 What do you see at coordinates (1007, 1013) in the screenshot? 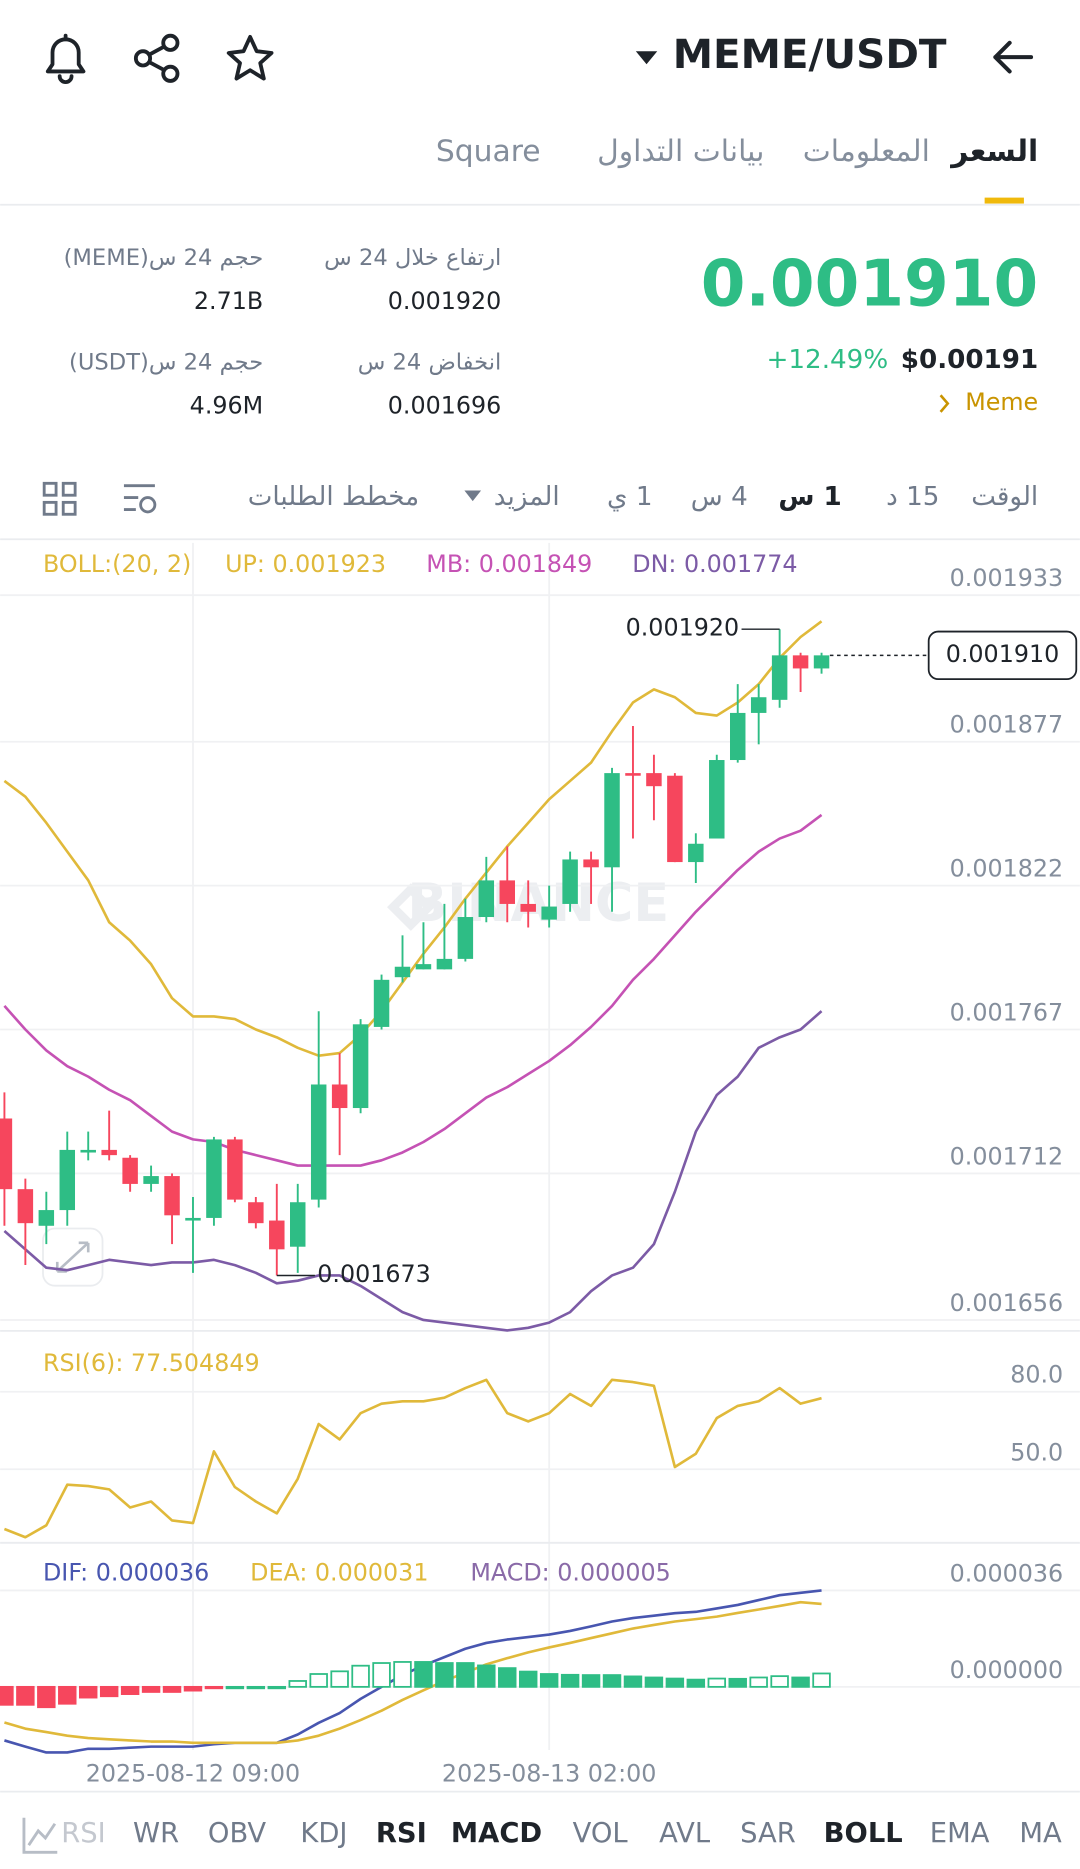
I see `y-tick-label: 0.001767` at bounding box center [1007, 1013].